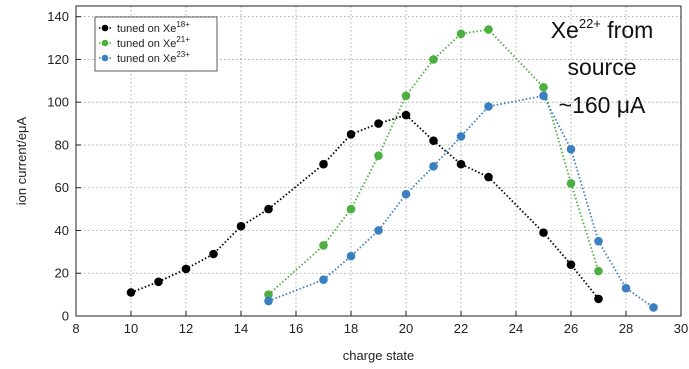  I want to click on annotation-line-1: Xe22+ from, so click(602, 29).